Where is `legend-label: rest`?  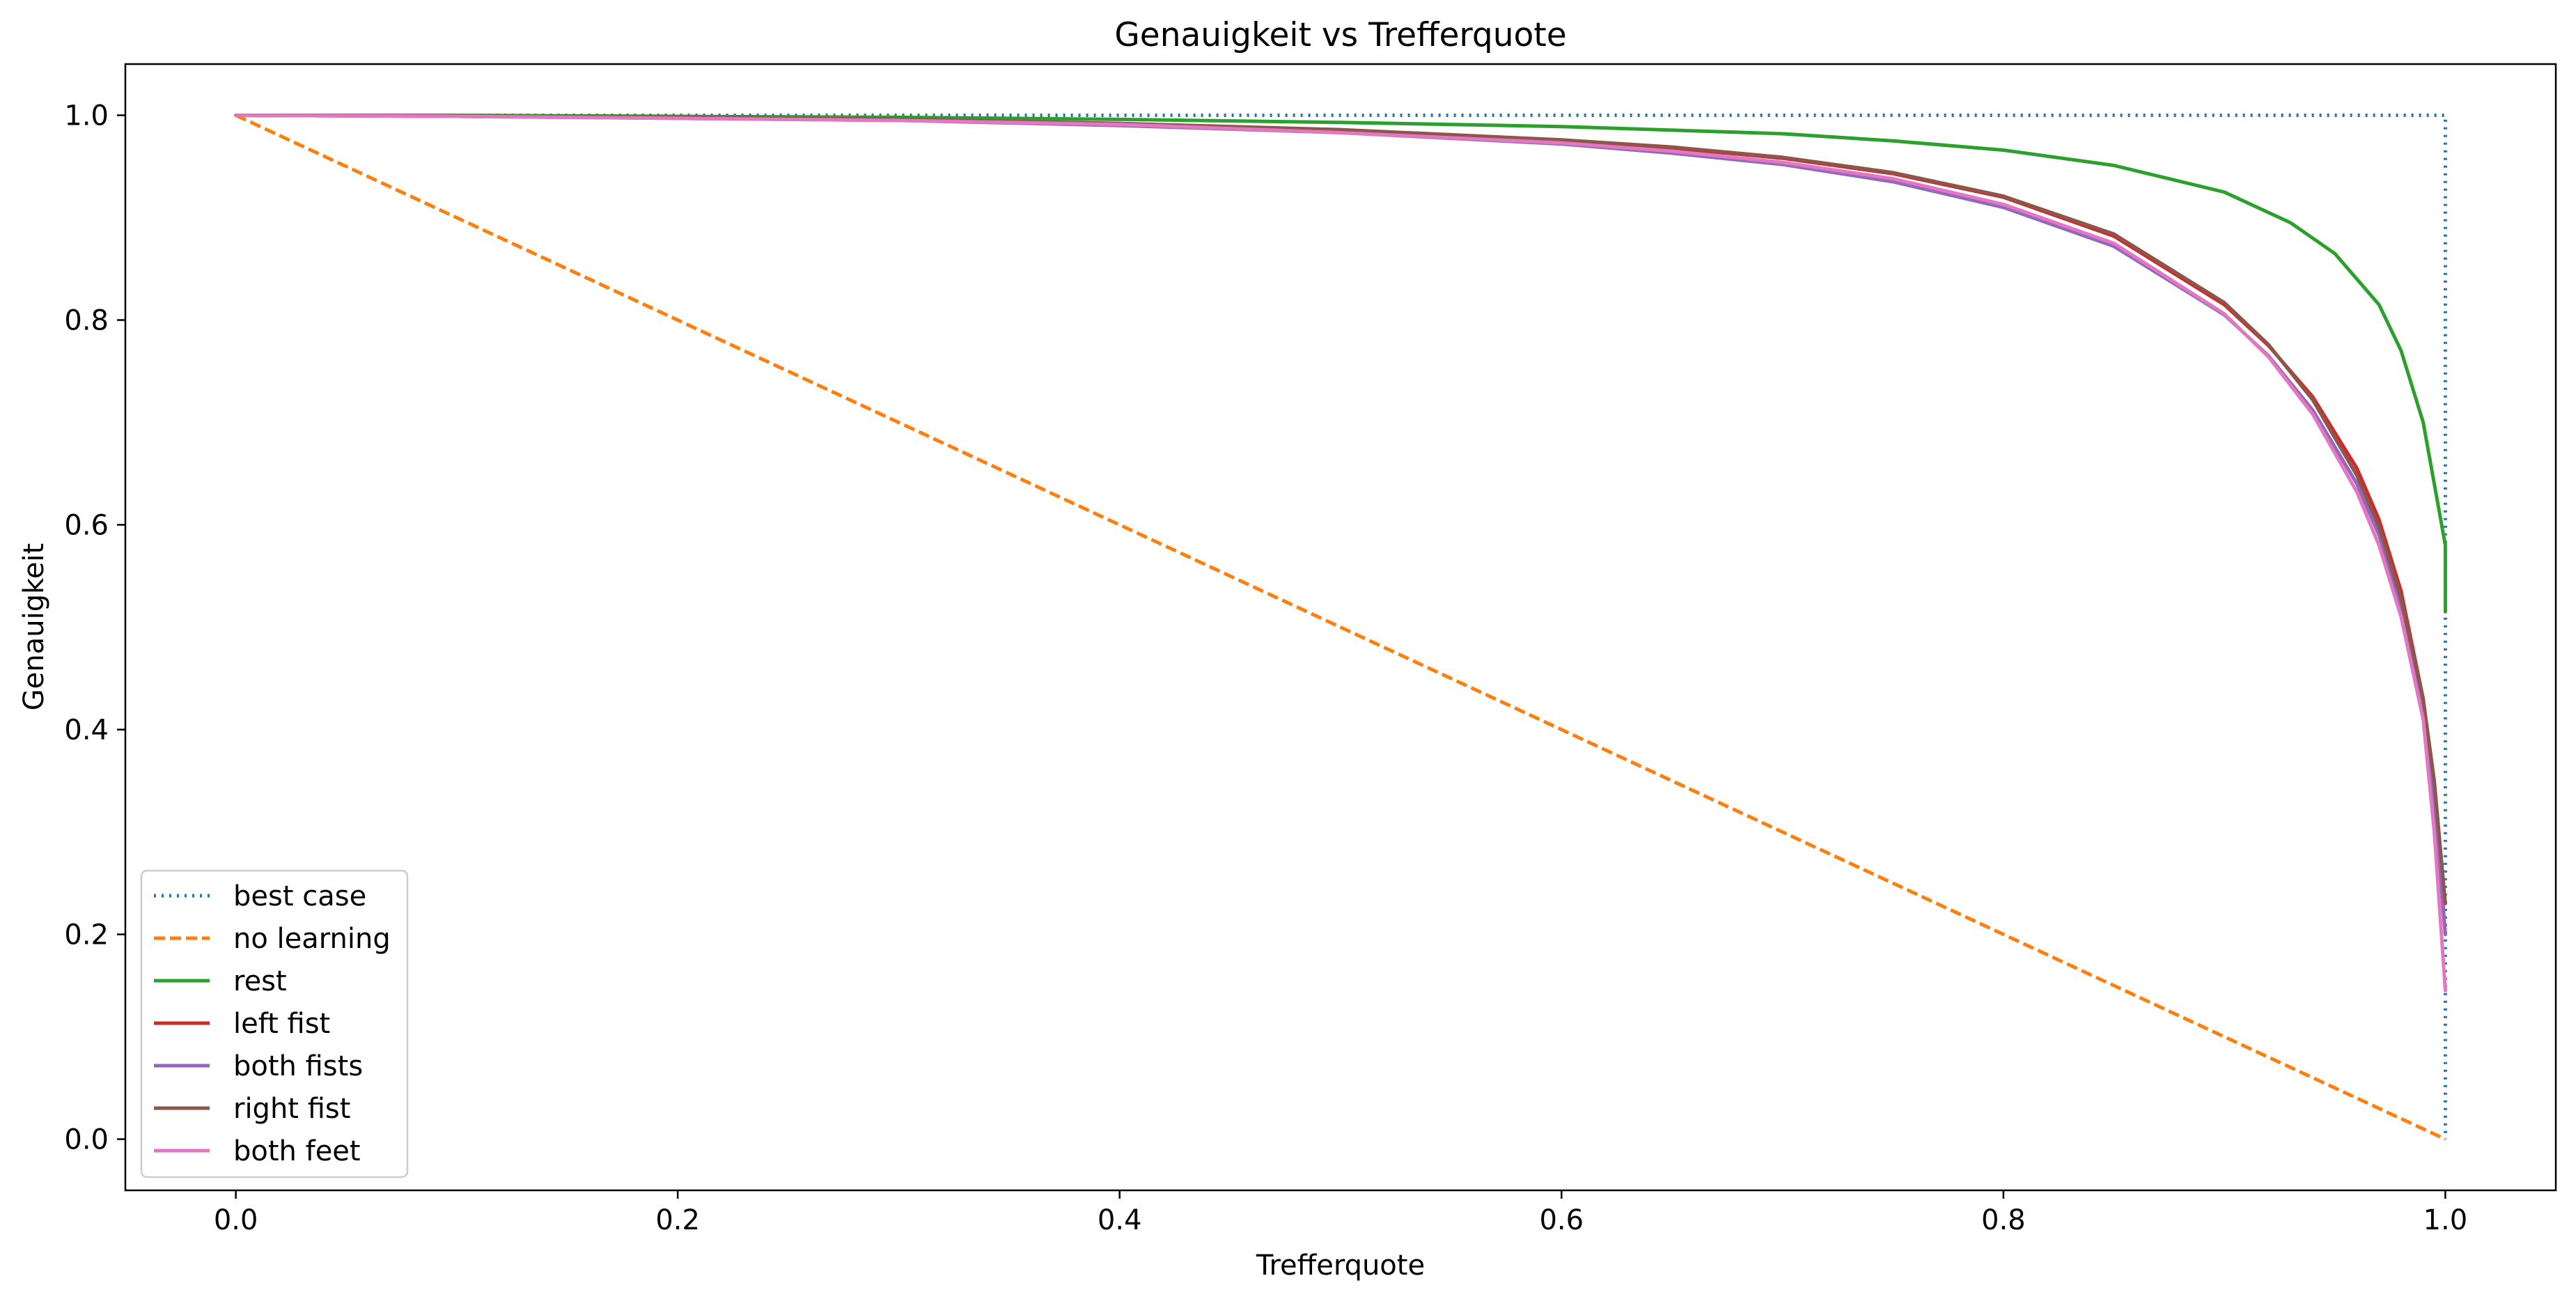
legend-label: rest is located at coordinates (260, 981).